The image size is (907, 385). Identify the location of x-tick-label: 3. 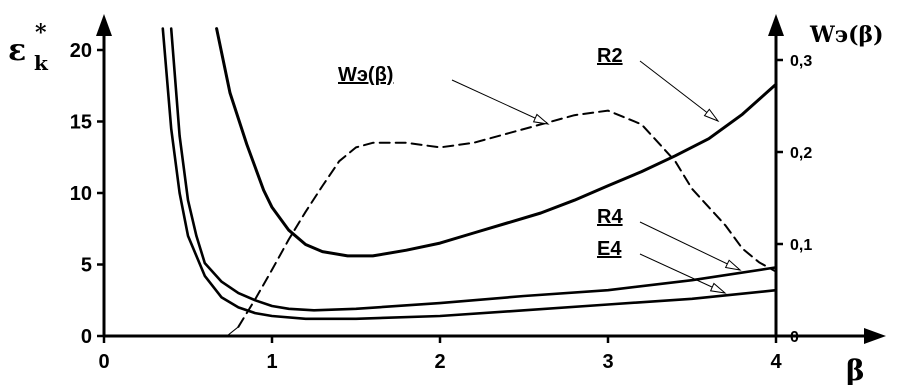
(607, 362).